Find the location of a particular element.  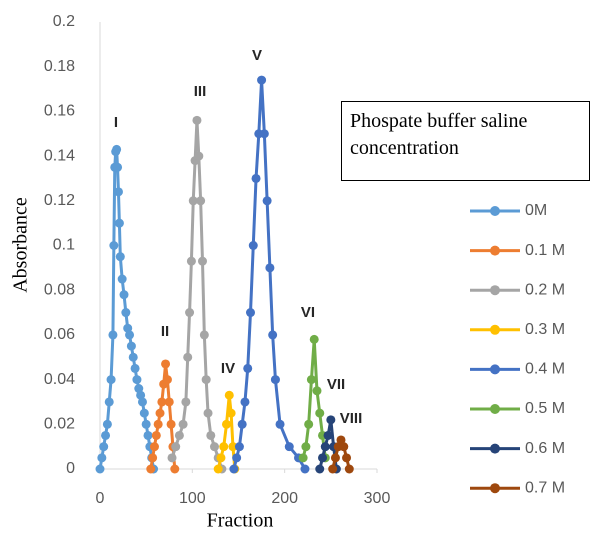

x-tick-label: 0 is located at coordinates (100, 498).